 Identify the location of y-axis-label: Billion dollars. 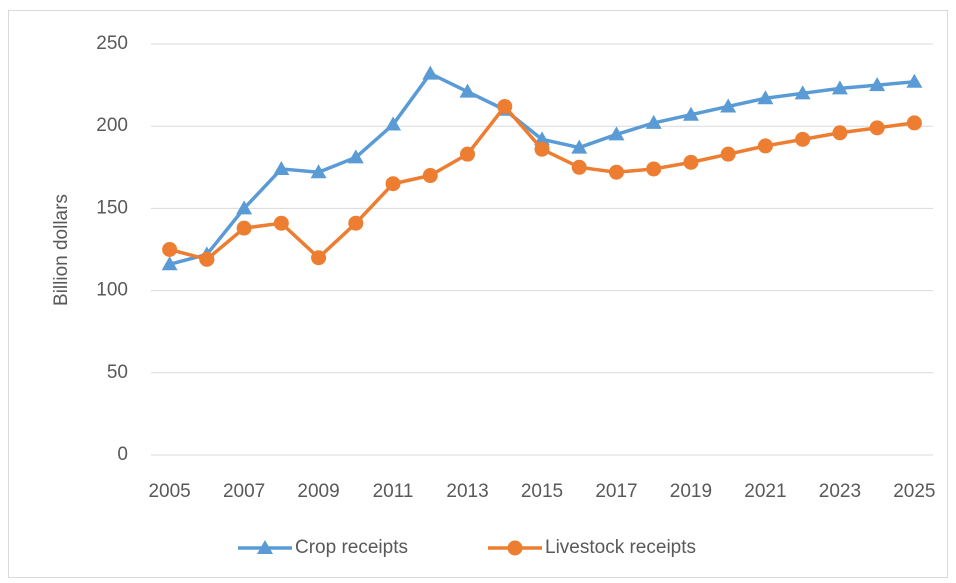
(61, 250).